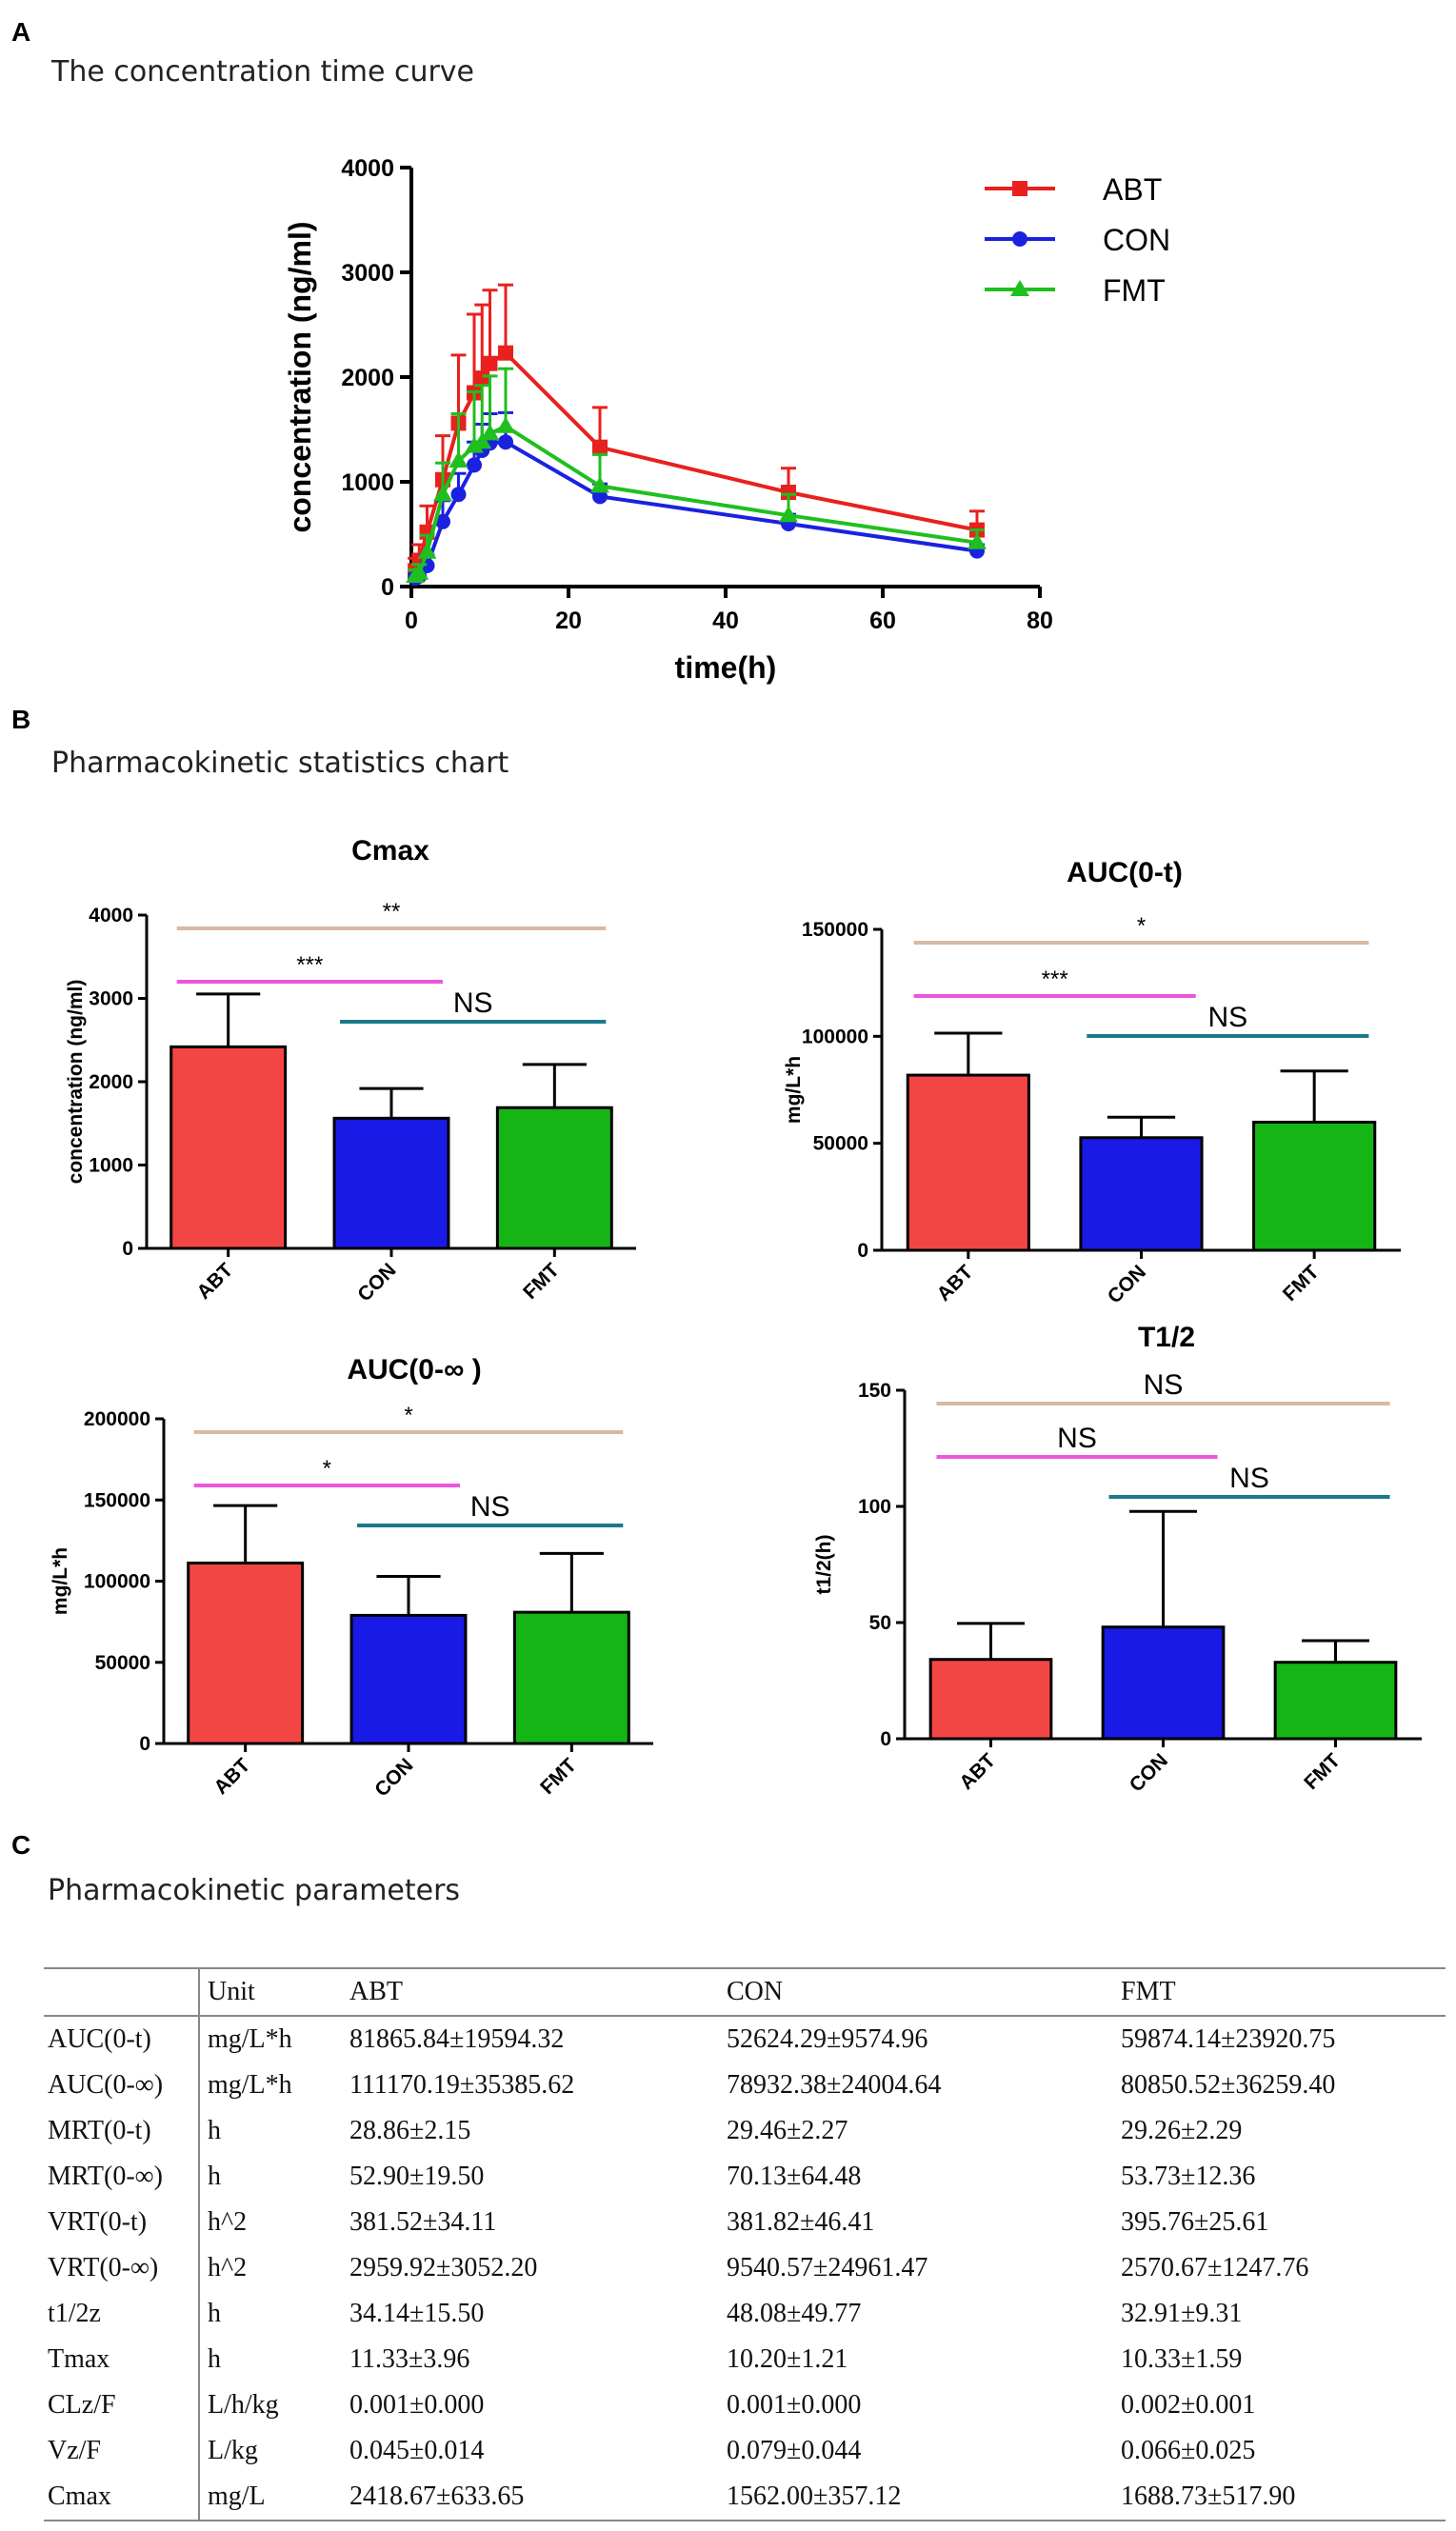  Describe the element at coordinates (250, 2085) in the screenshot. I see `table-cell: mg/L*h` at that location.